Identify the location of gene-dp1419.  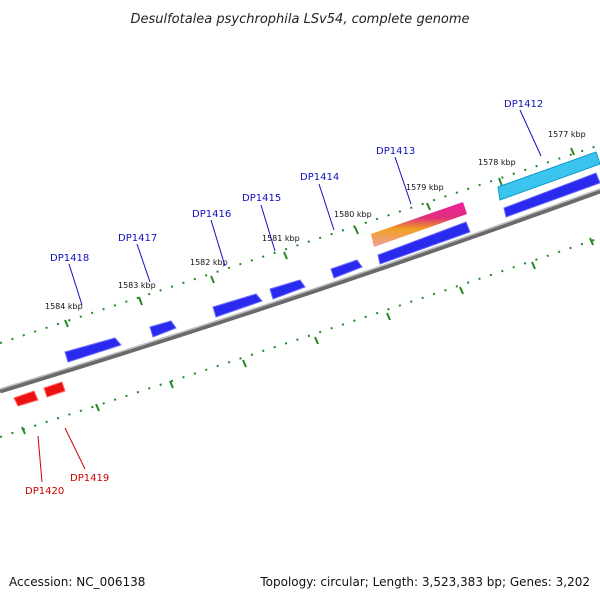
(54, 389).